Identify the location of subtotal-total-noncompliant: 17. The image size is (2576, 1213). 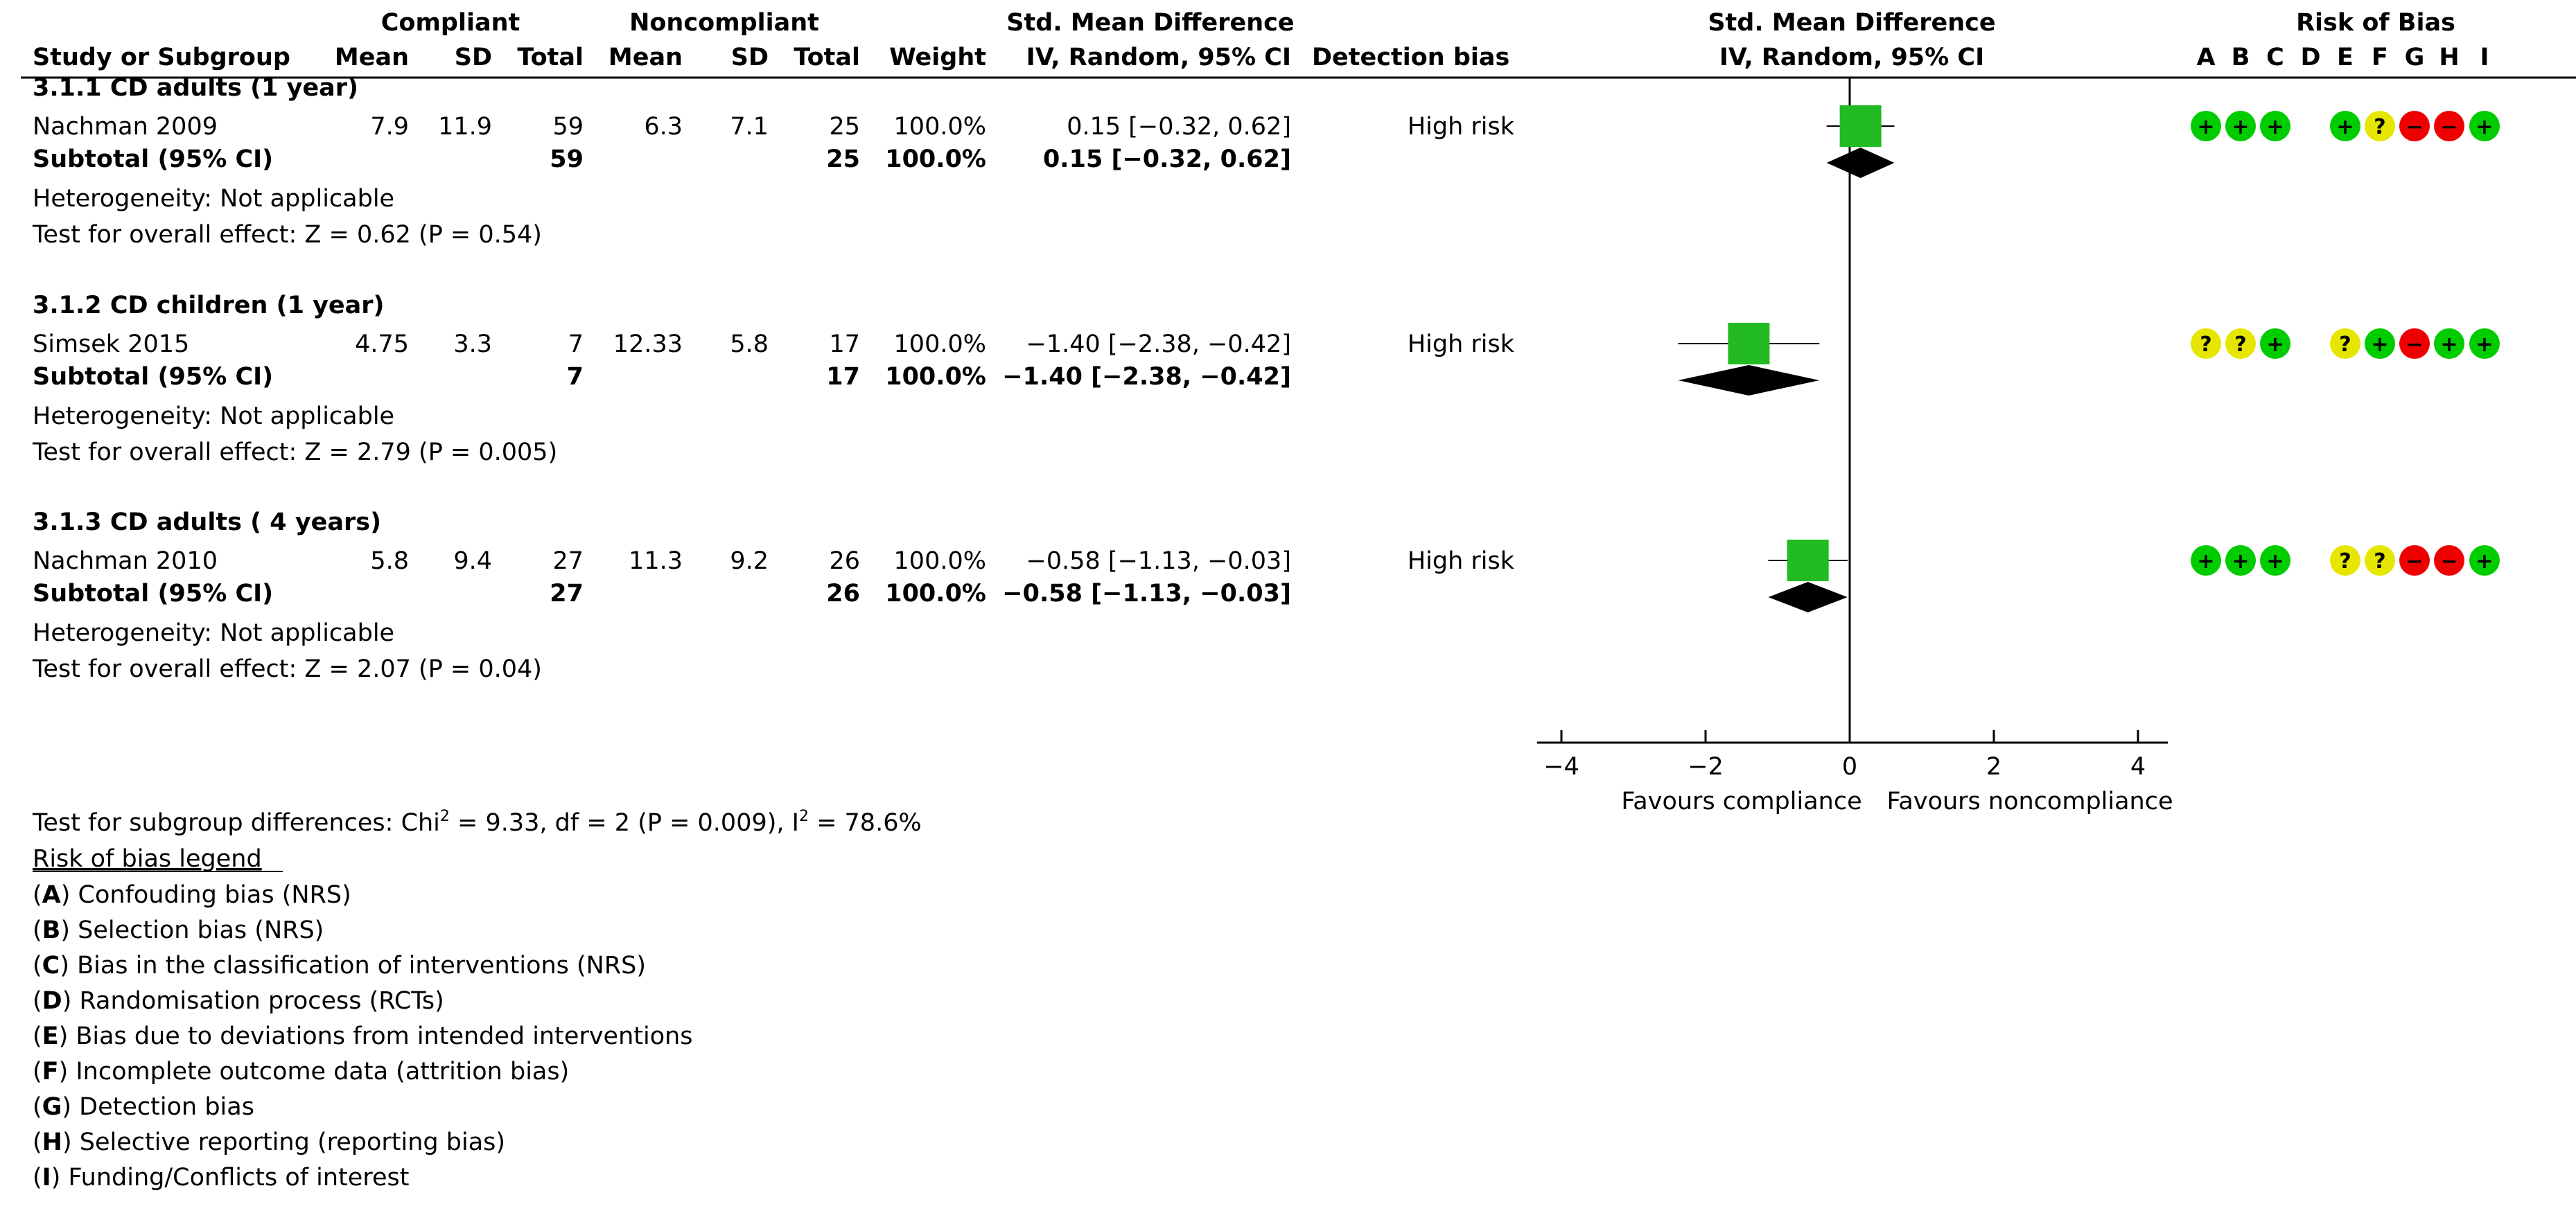
(843, 377).